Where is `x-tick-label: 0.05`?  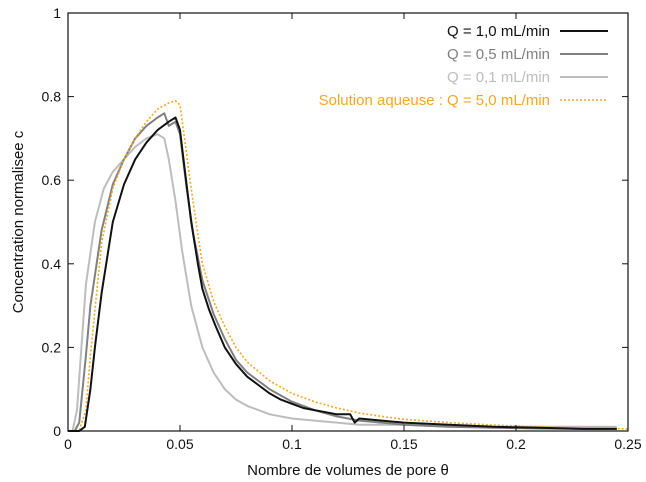 x-tick-label: 0.05 is located at coordinates (179, 444).